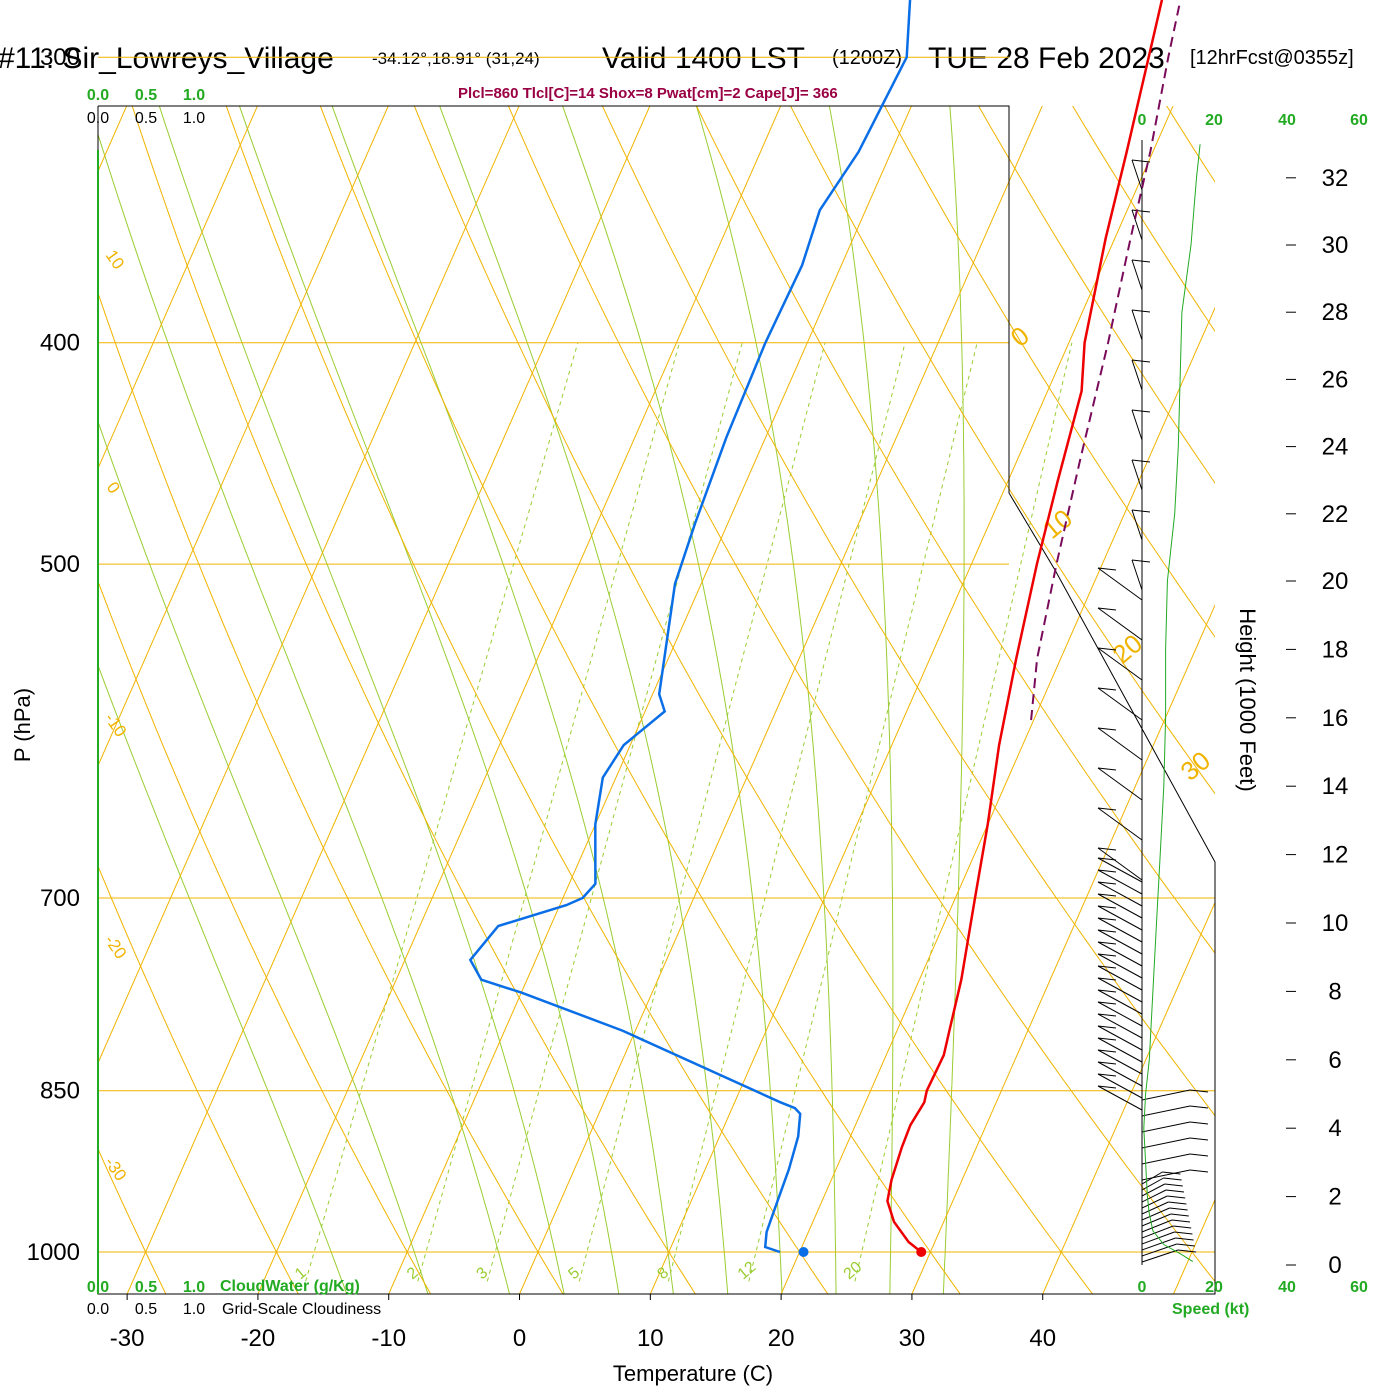 This screenshot has width=1400, height=1400. Describe the element at coordinates (1335, 786) in the screenshot. I see `height-tick-label: 14` at that location.